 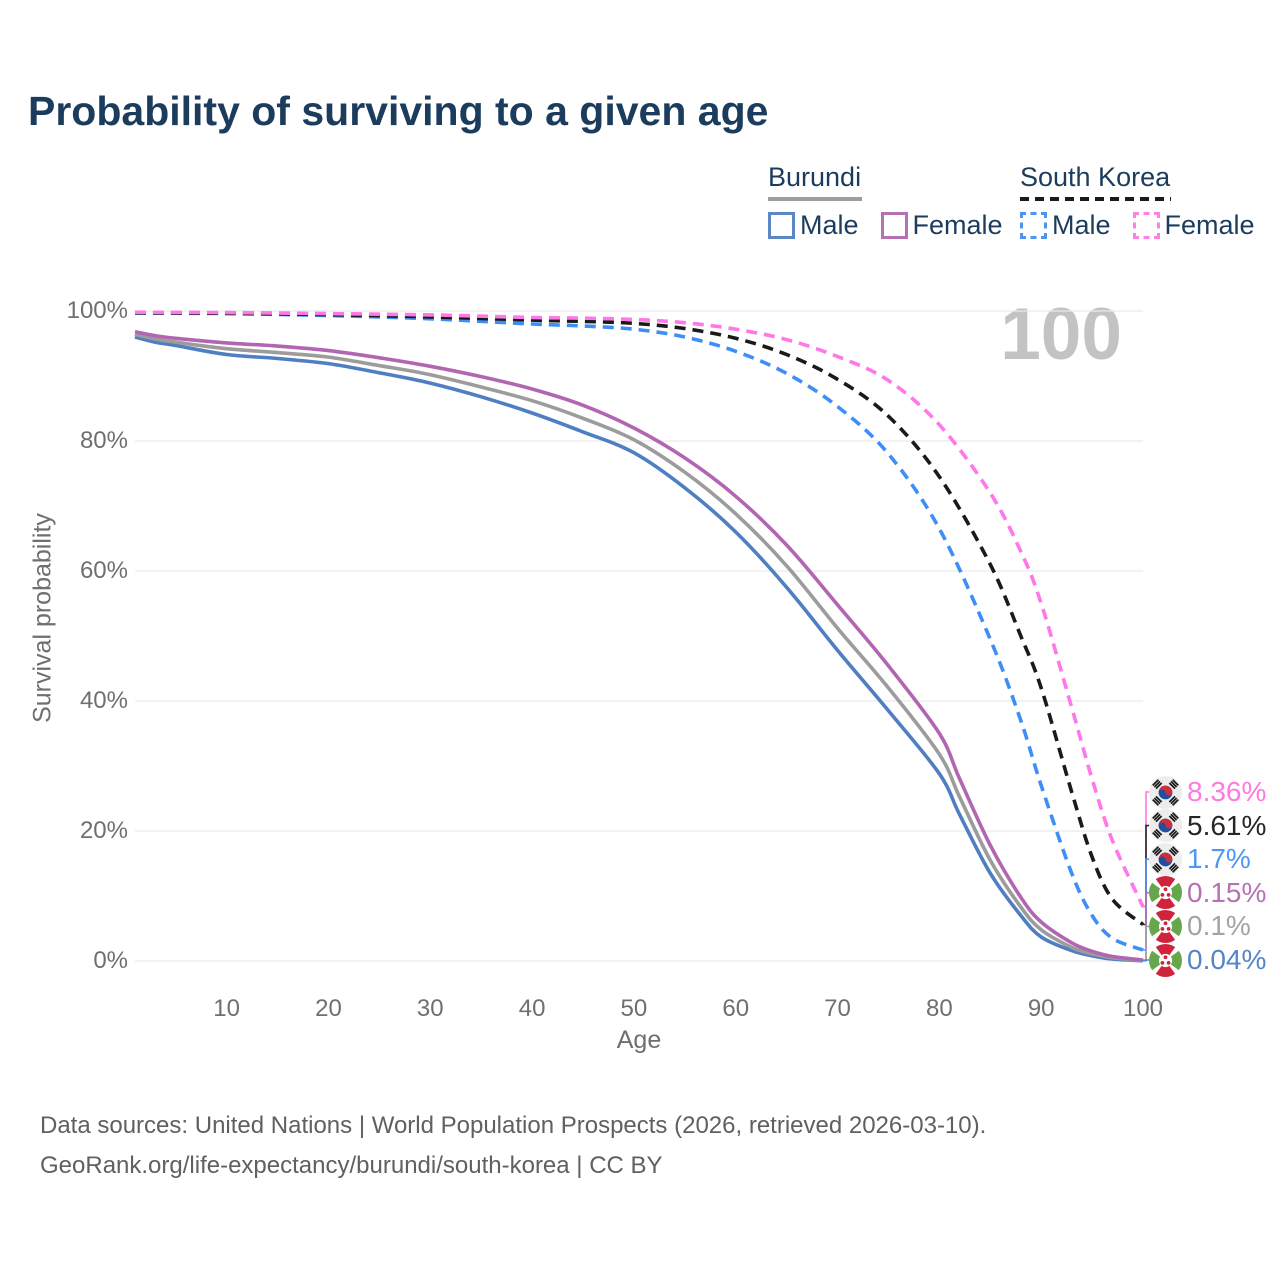 I want to click on x-tick-label: 80, so click(x=939, y=1008).